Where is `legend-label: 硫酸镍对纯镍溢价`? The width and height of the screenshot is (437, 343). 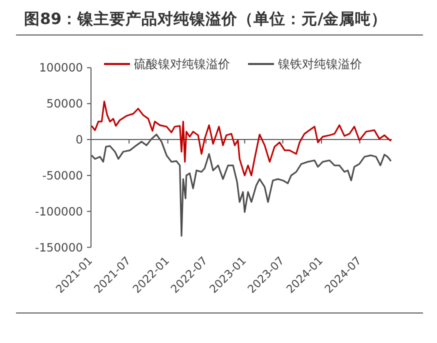
legend-label: 硫酸镍对纯镍溢价 is located at coordinates (182, 64).